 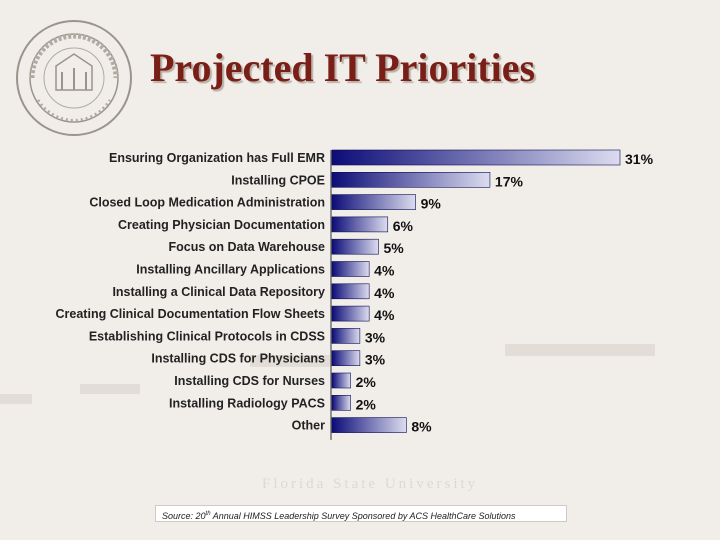 What do you see at coordinates (343, 67) in the screenshot?
I see `page-title: Projected IT Priorities` at bounding box center [343, 67].